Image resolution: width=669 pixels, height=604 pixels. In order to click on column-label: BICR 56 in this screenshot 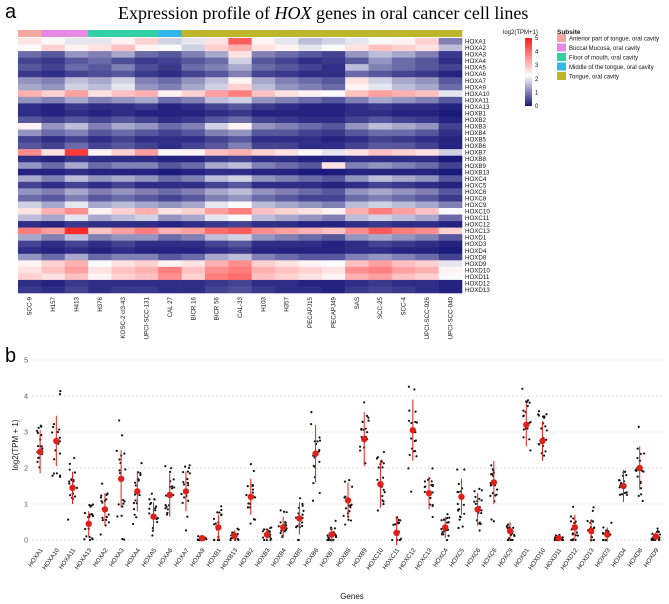, I will do `click(217, 308)`.